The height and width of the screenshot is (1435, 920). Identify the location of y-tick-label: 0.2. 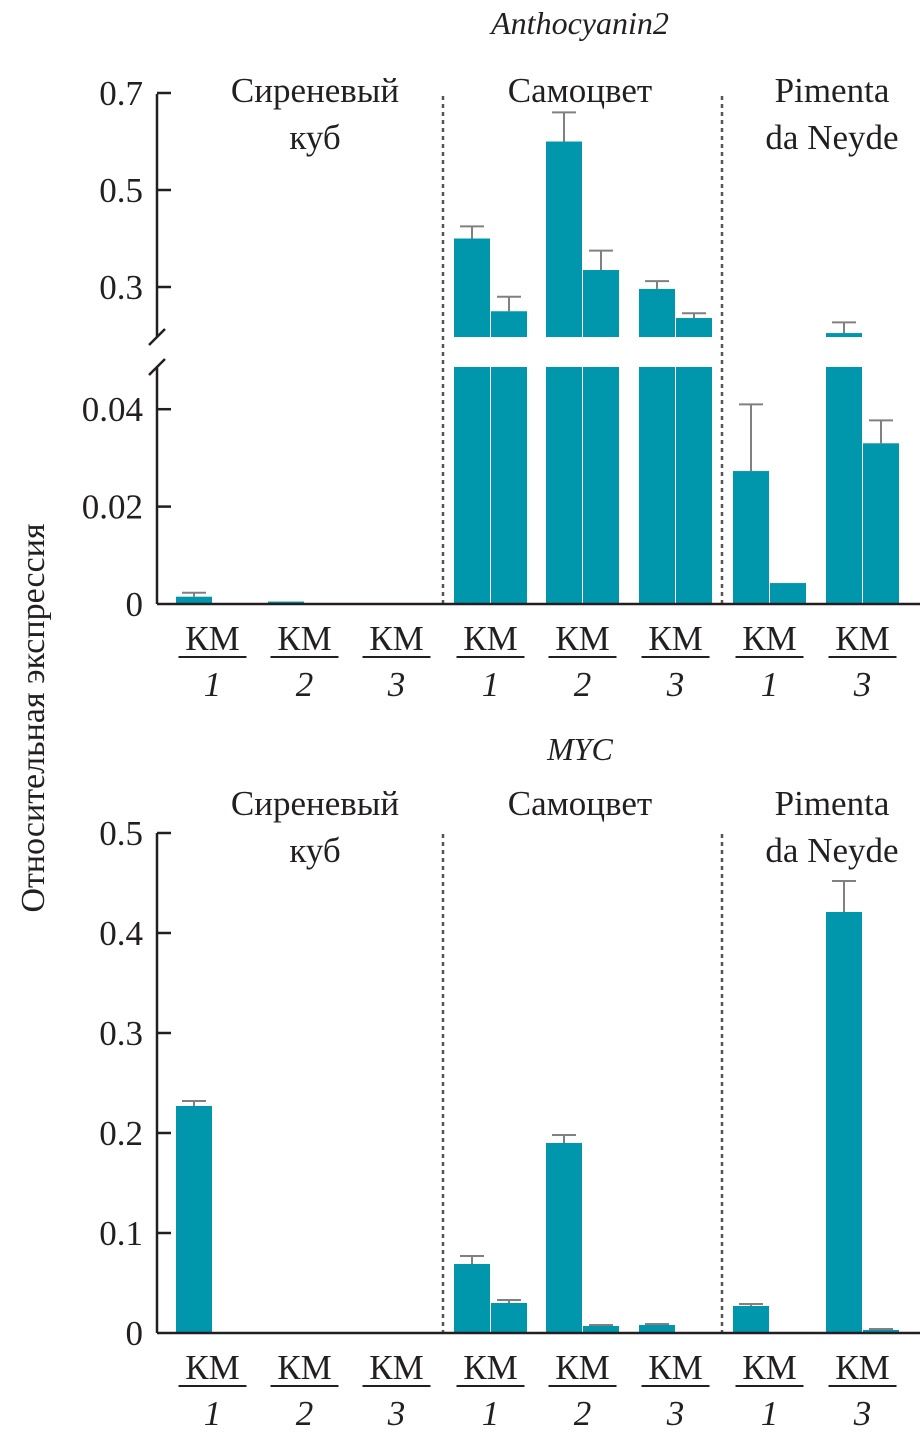
(121, 1133).